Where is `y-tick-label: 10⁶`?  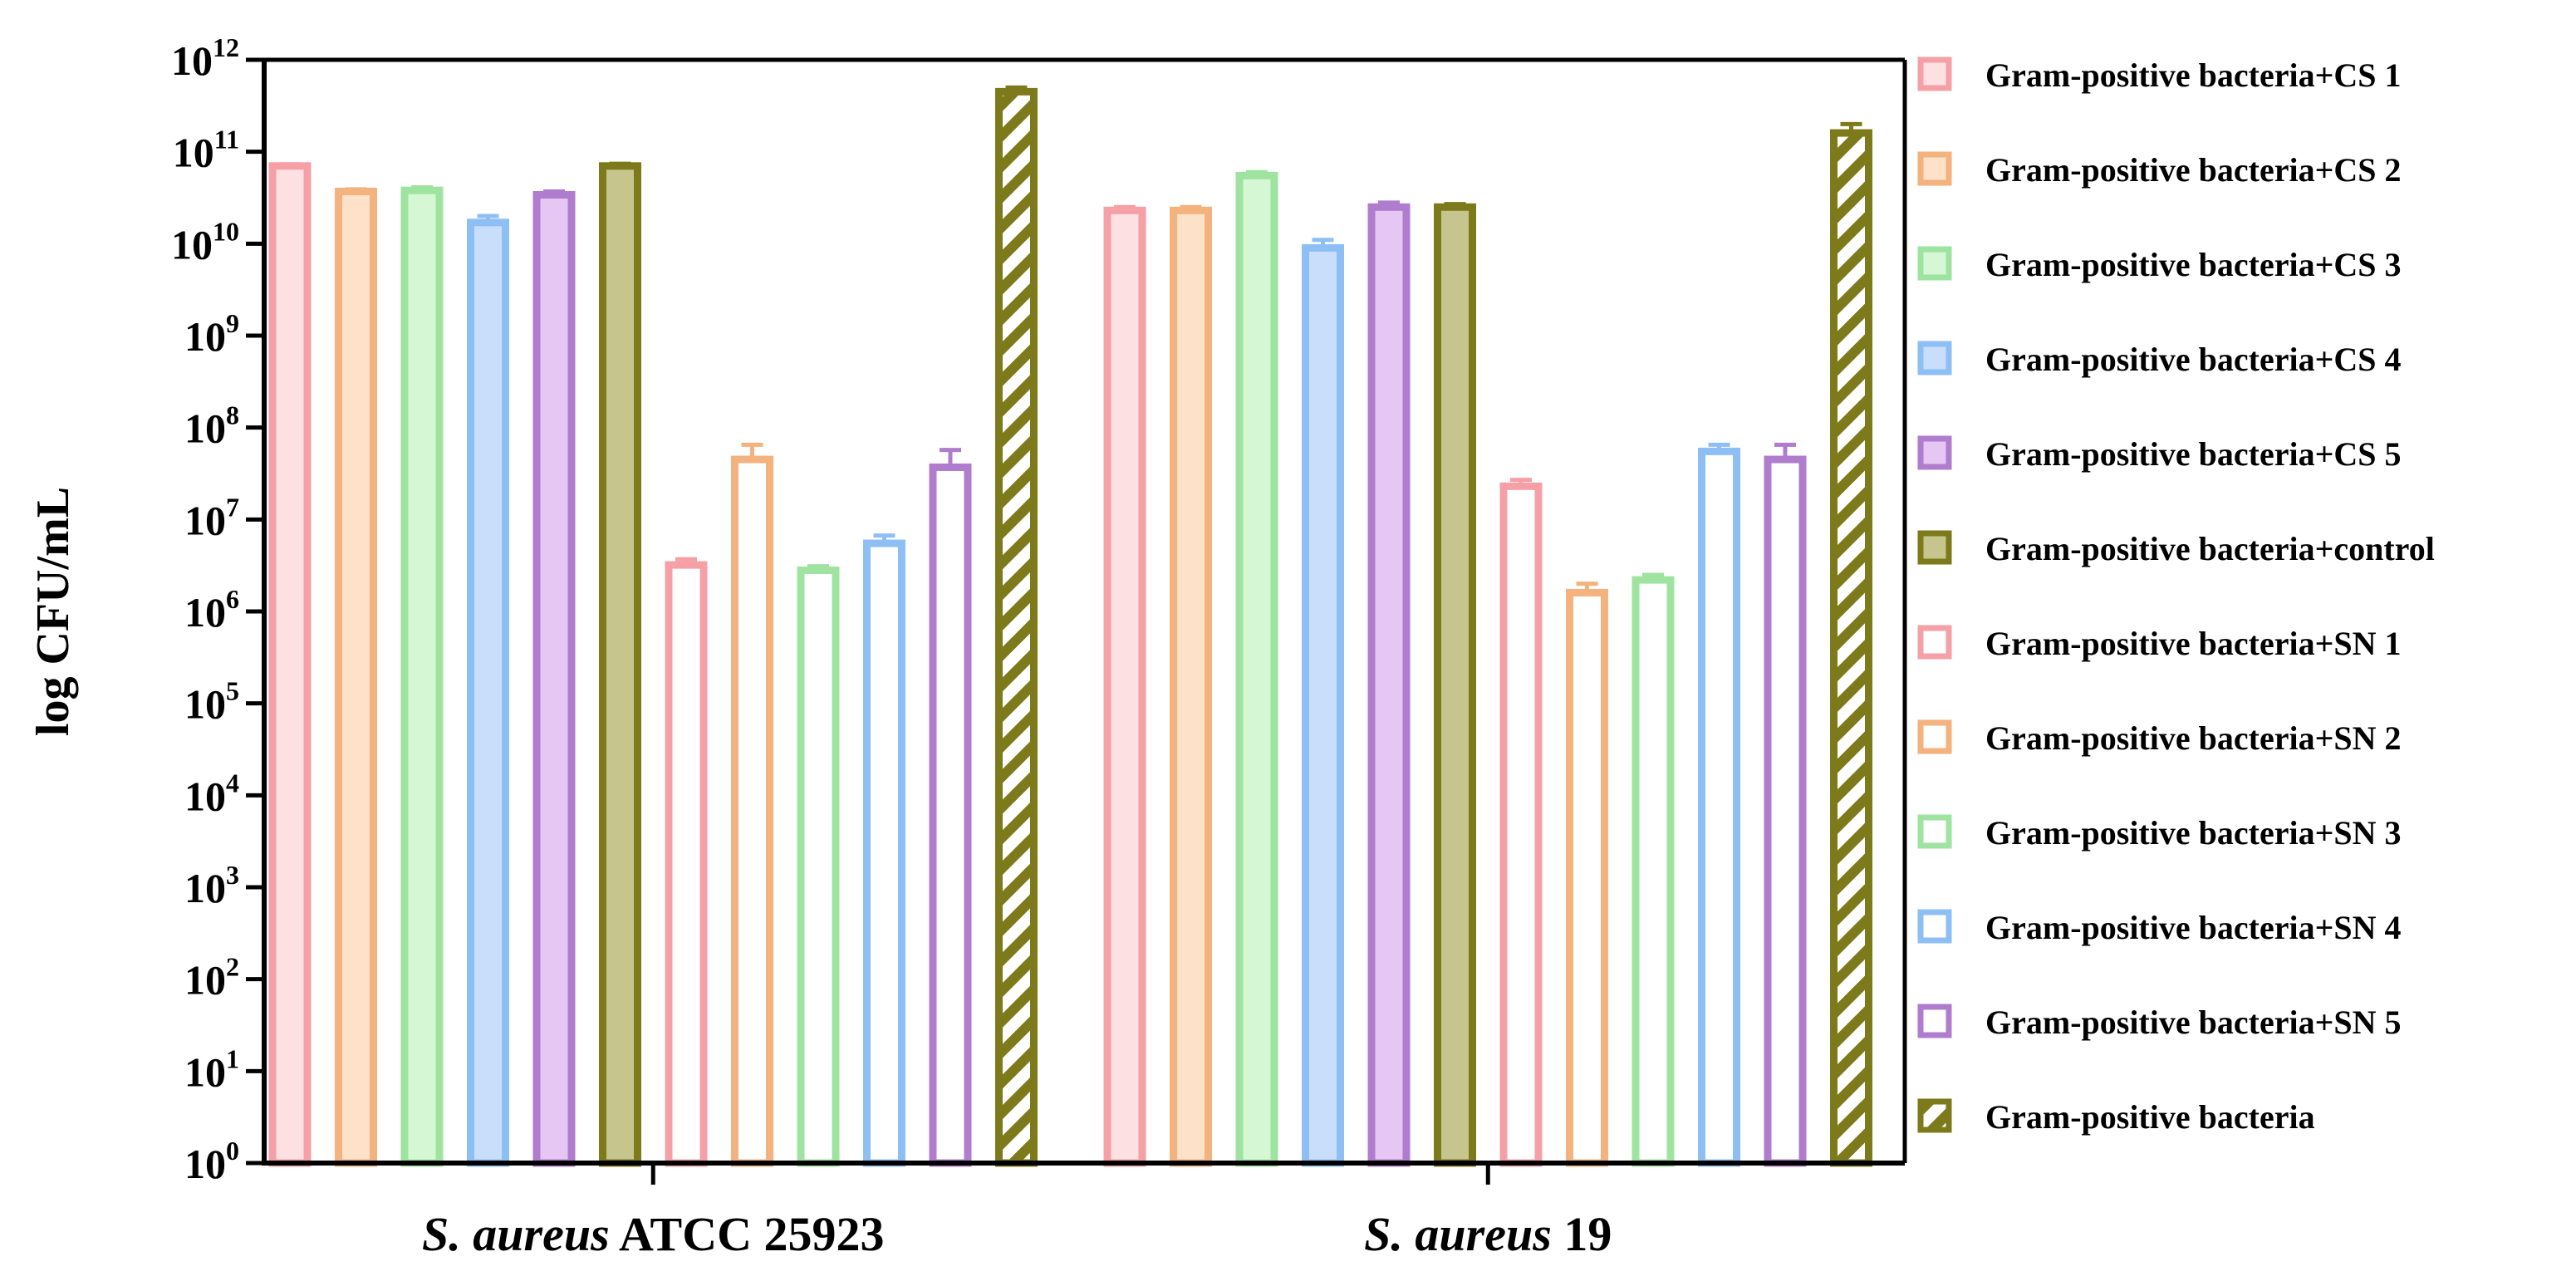
y-tick-label: 10⁶ is located at coordinates (211, 610).